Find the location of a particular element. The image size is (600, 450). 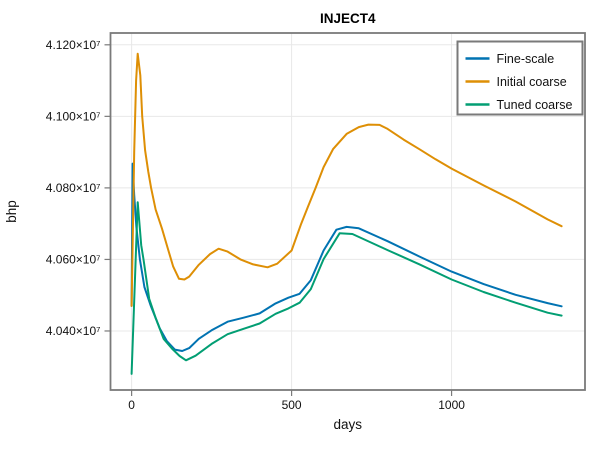

x-tick-label: 500 is located at coordinates (292, 405).